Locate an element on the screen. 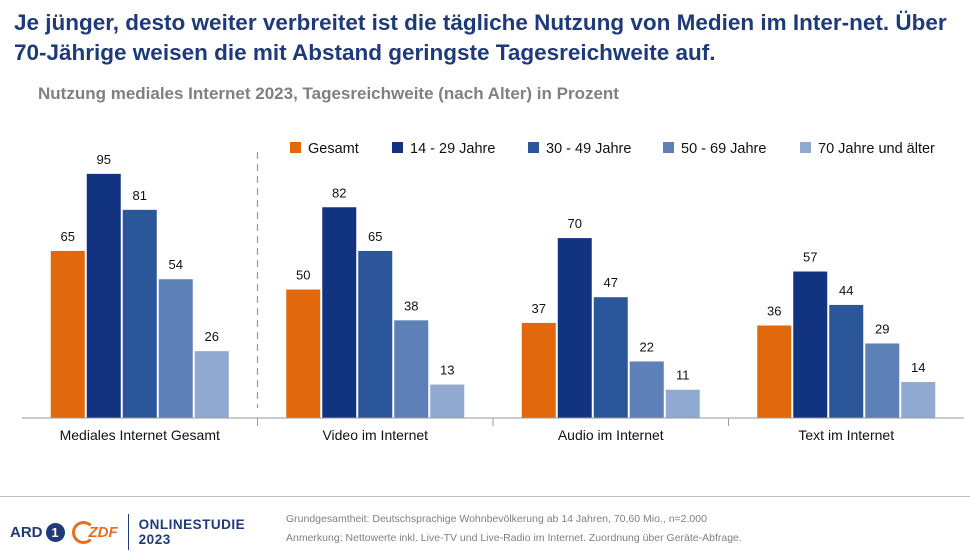  logo-divider is located at coordinates (128, 532).